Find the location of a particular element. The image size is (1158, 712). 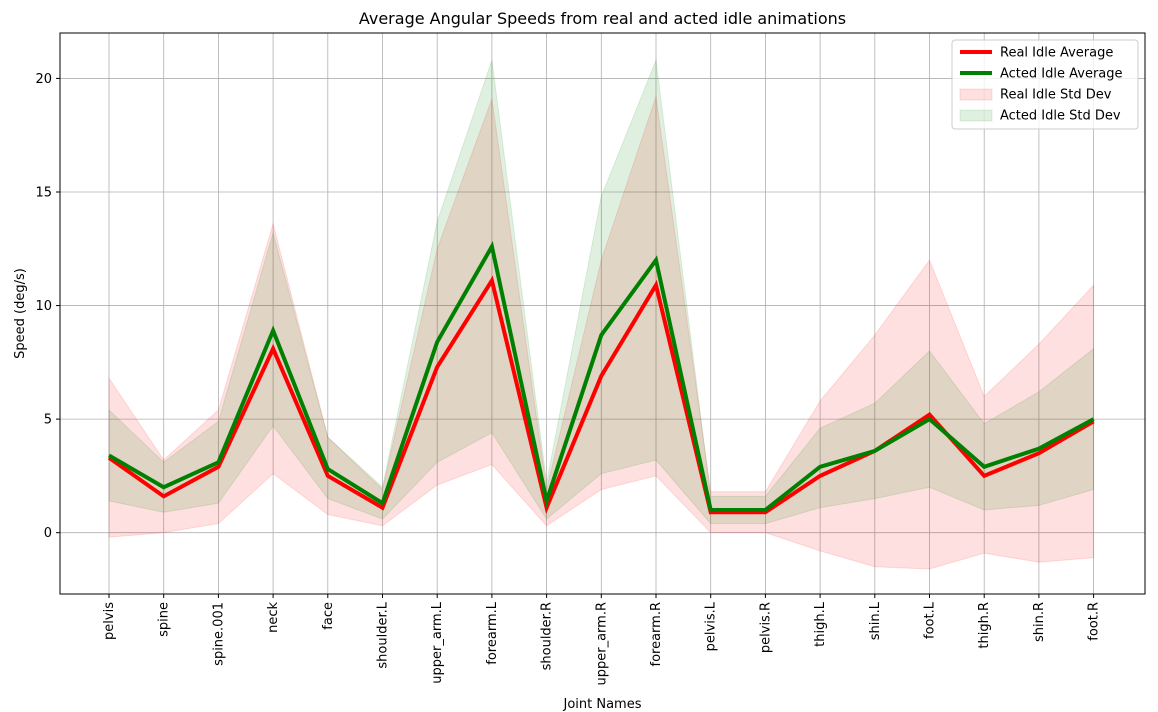

y-tick-label: 20 is located at coordinates (43, 79).